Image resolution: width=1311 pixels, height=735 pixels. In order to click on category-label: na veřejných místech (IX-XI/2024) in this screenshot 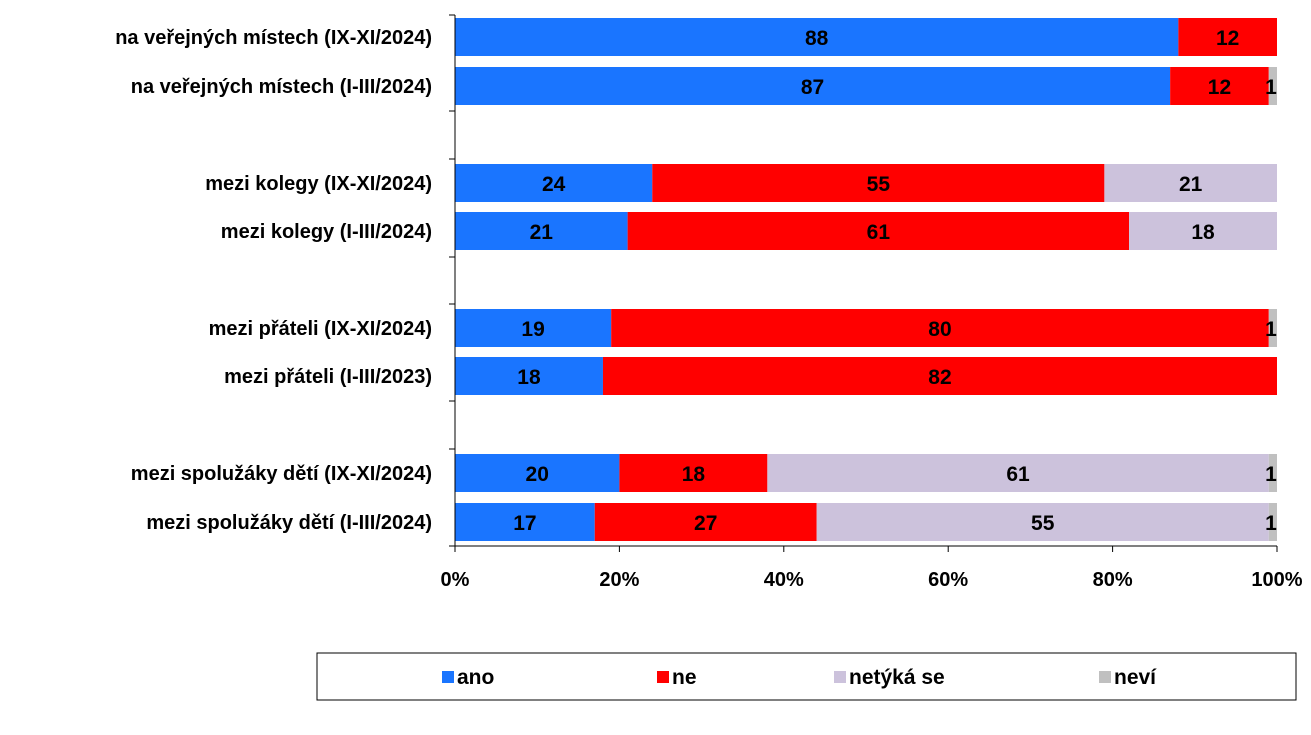, I will do `click(273, 38)`.